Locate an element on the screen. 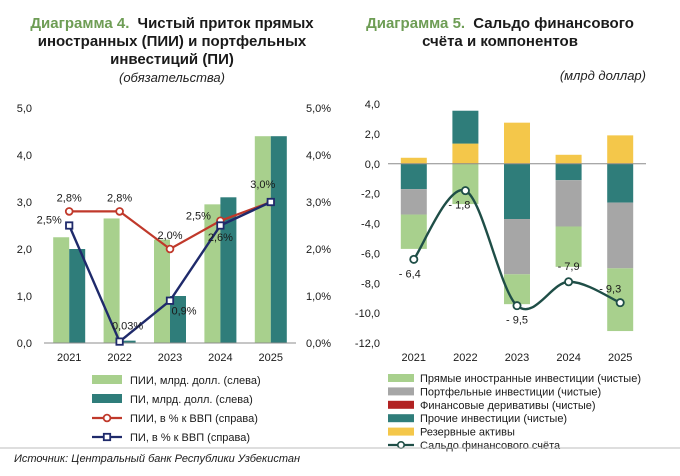 Image resolution: width=680 pixels, height=476 pixels. chart4-title-line3: инвестиций (ПИ) is located at coordinates (172, 59).